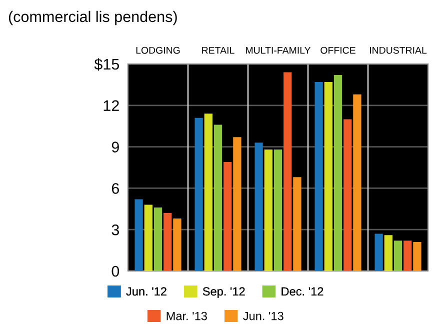 The width and height of the screenshot is (432, 328). What do you see at coordinates (278, 50) in the screenshot?
I see `x-tick-label: MULTI-FAMILY` at bounding box center [278, 50].